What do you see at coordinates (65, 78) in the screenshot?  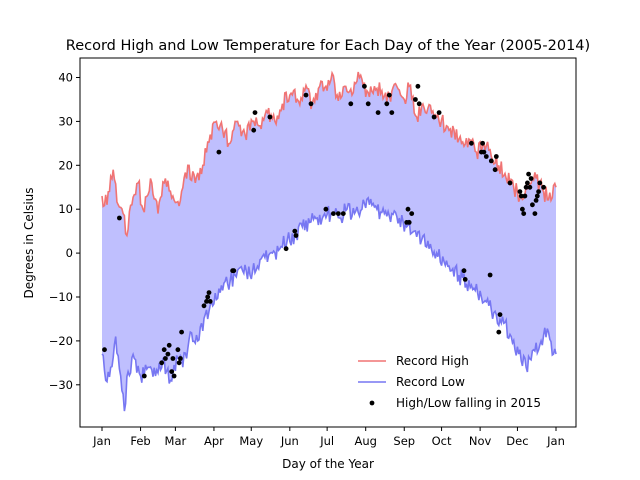 I see `y-tick-label: 40` at bounding box center [65, 78].